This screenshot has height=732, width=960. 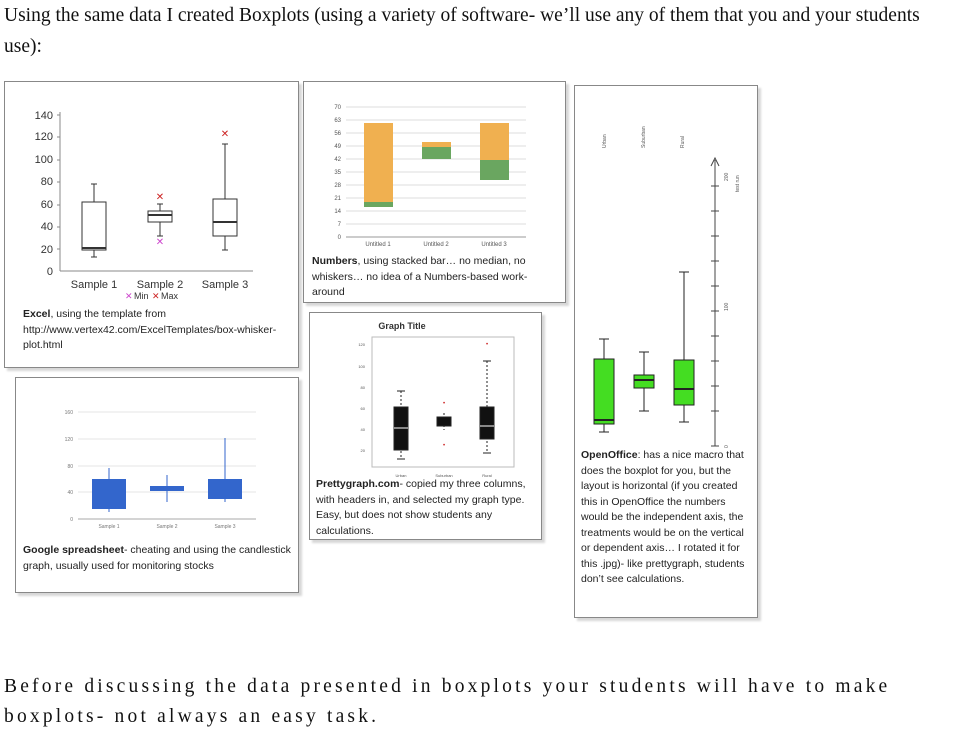 What do you see at coordinates (487, 398) in the screenshot?
I see `box-rural: •` at bounding box center [487, 398].